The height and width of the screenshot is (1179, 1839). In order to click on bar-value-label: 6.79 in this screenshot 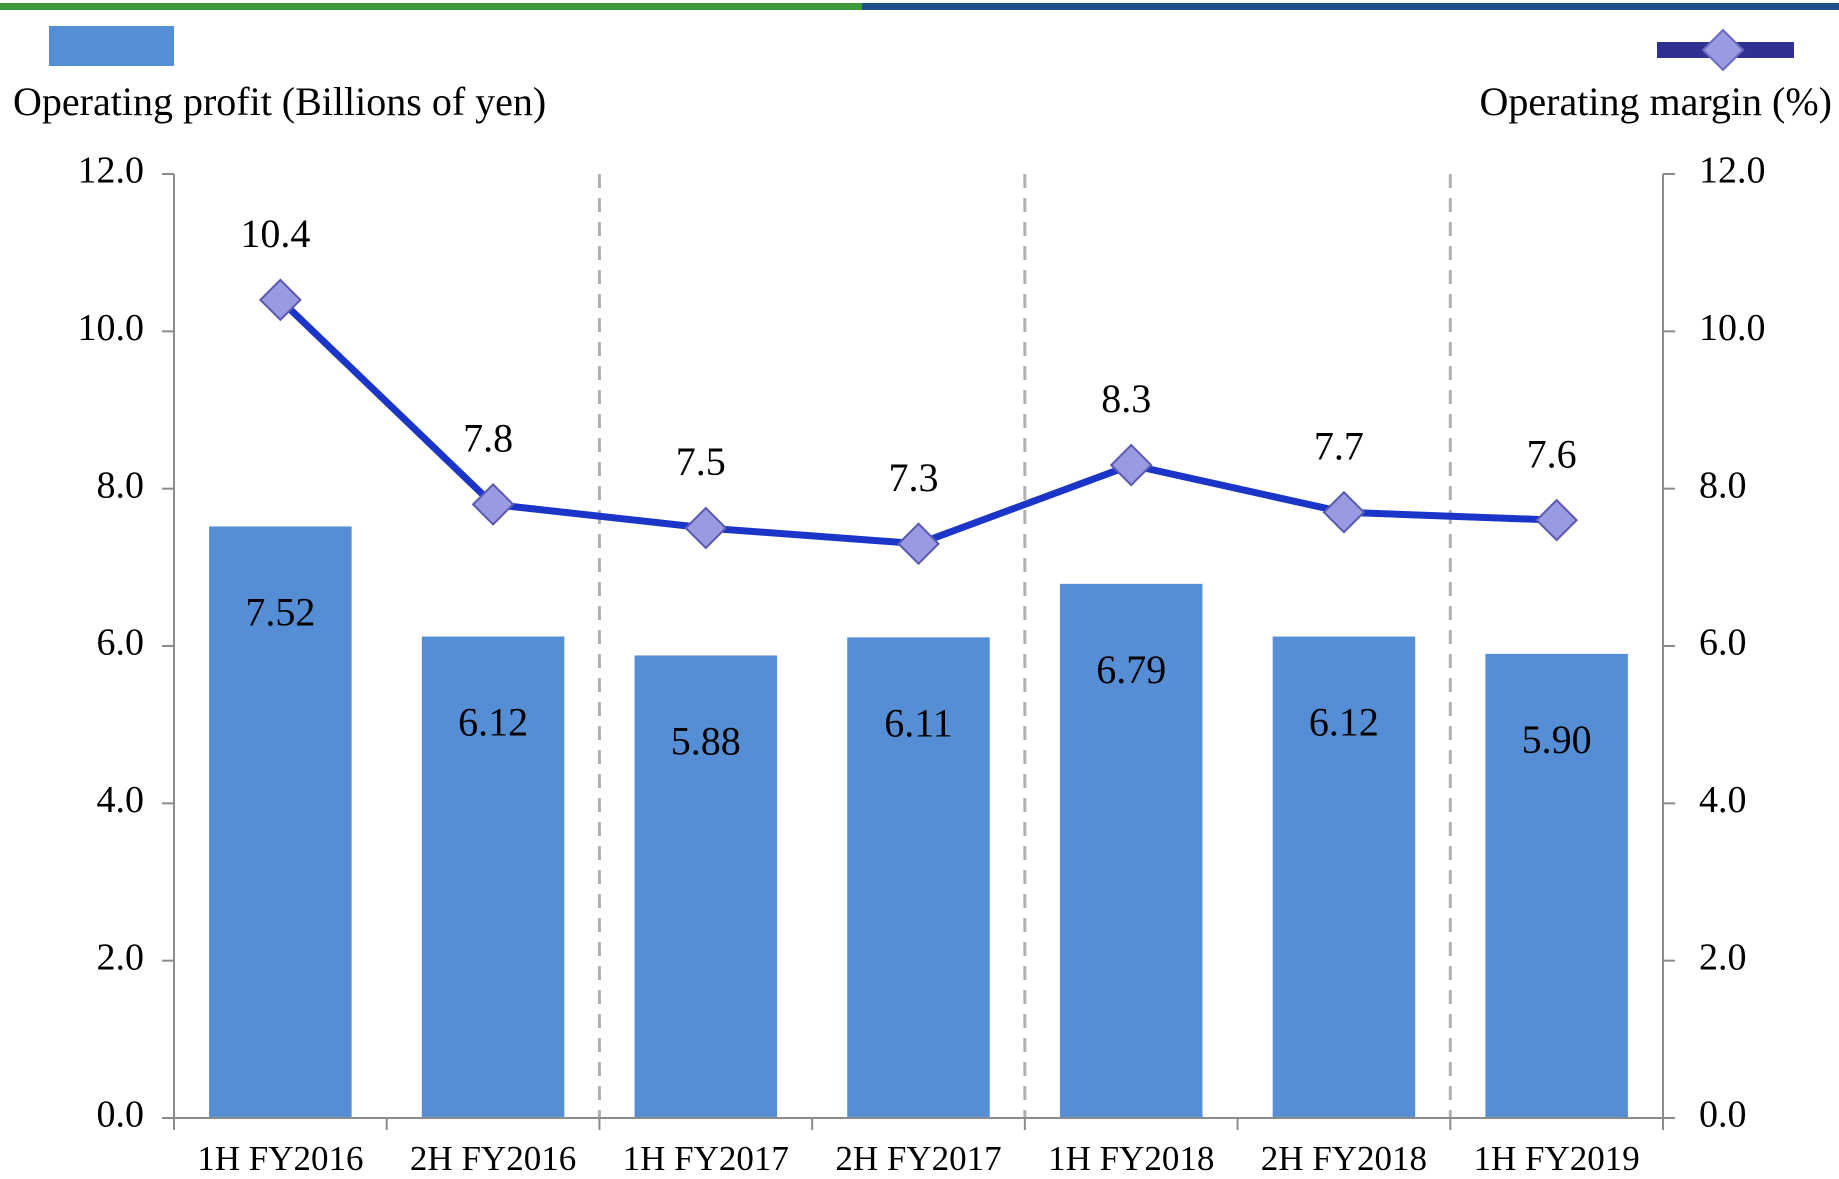, I will do `click(1131, 669)`.